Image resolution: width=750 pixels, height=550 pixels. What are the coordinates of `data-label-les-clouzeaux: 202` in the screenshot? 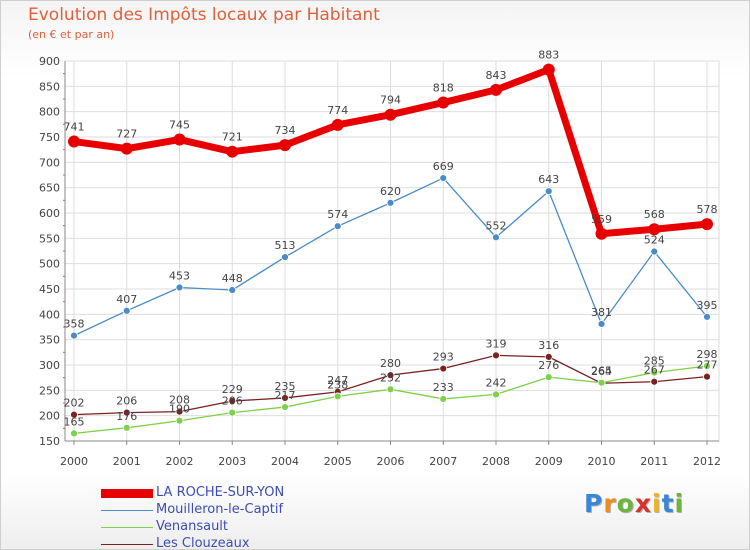 It's located at (74, 403).